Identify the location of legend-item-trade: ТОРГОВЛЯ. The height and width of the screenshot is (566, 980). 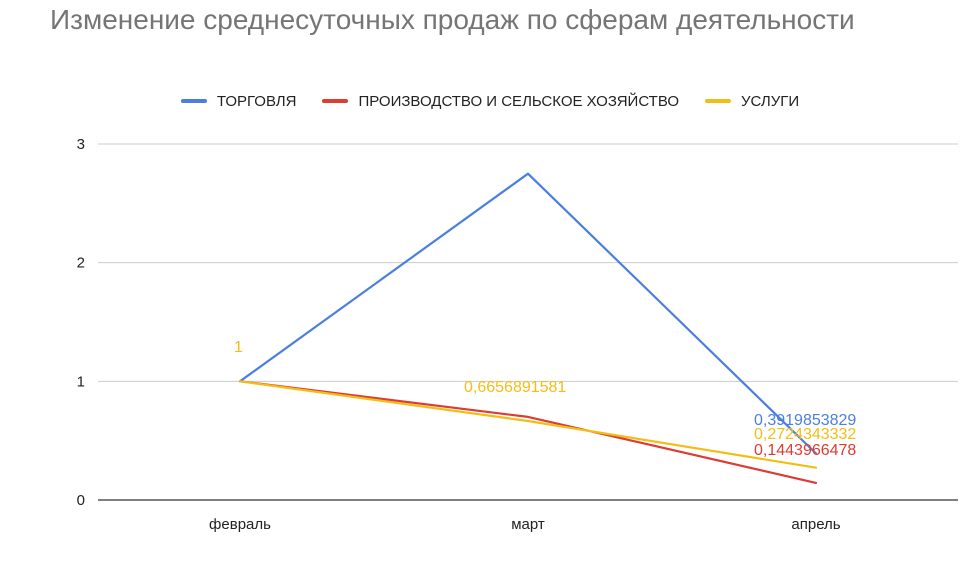
(238, 101).